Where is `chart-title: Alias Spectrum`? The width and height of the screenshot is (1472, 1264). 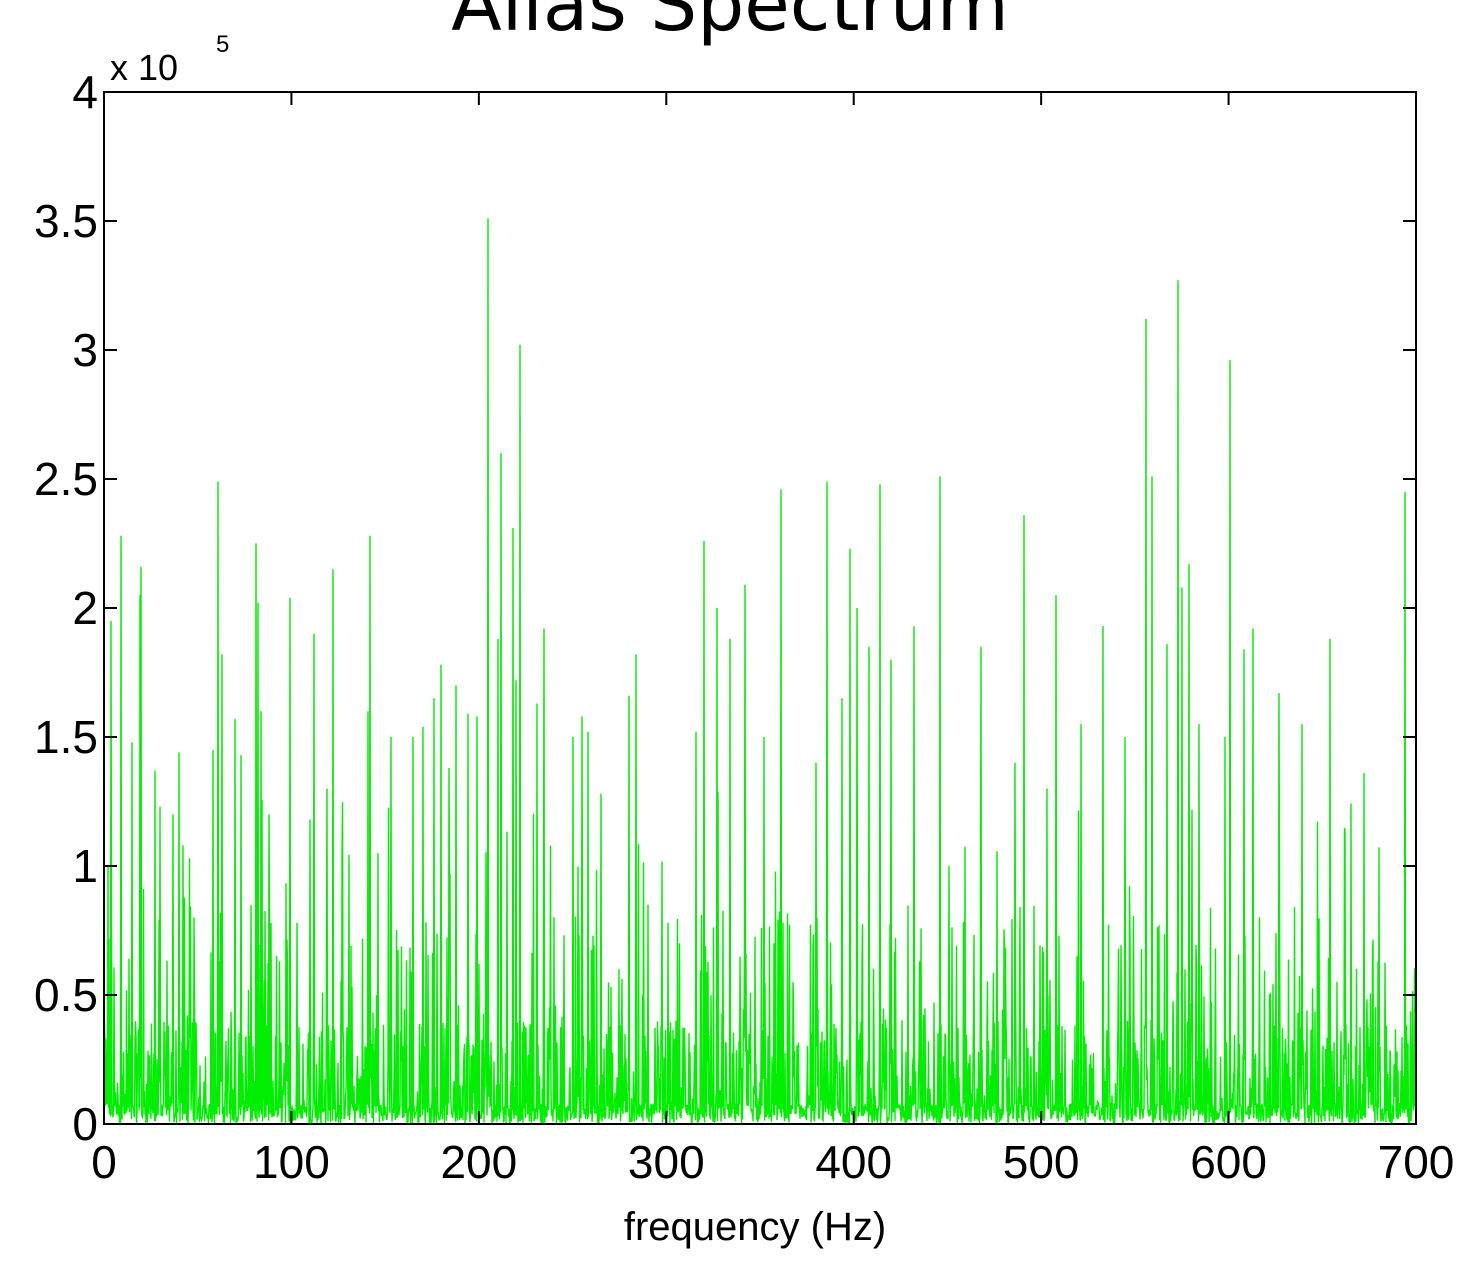 chart-title: Alias Spectrum is located at coordinates (730, 24).